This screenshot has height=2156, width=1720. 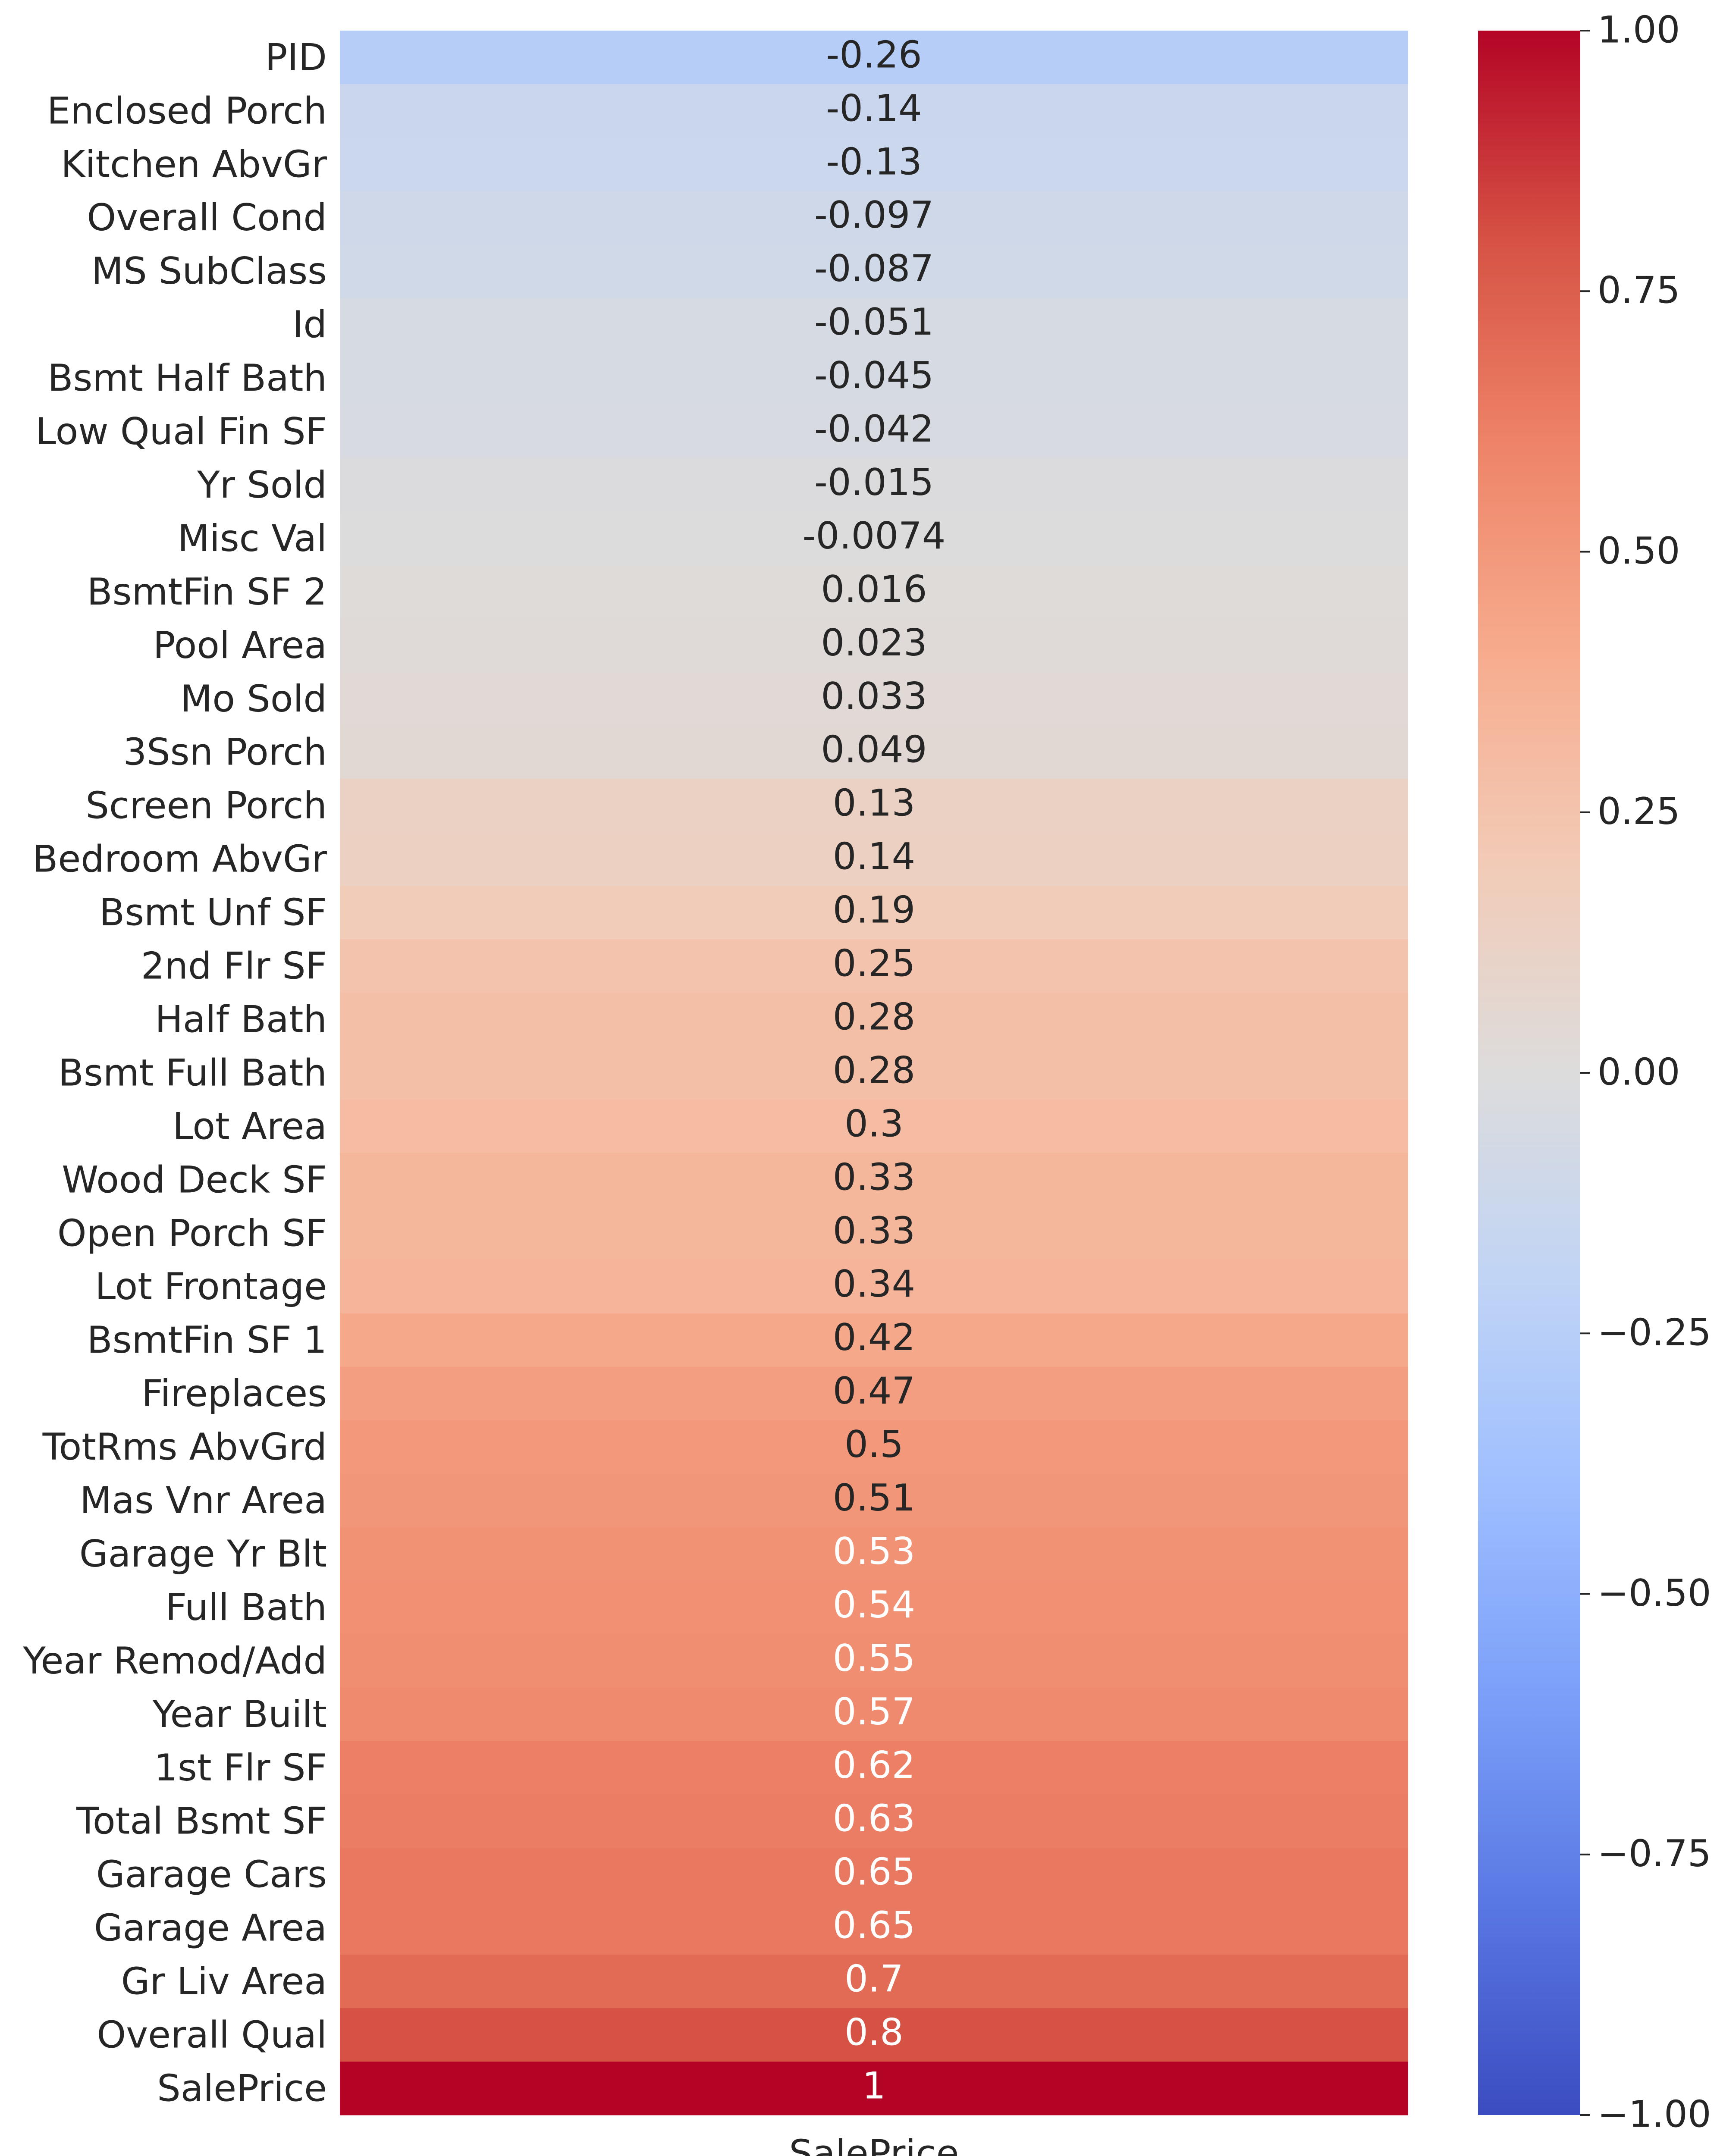 What do you see at coordinates (1639, 1072) in the screenshot?
I see `colorbar-tick-label: 0.00` at bounding box center [1639, 1072].